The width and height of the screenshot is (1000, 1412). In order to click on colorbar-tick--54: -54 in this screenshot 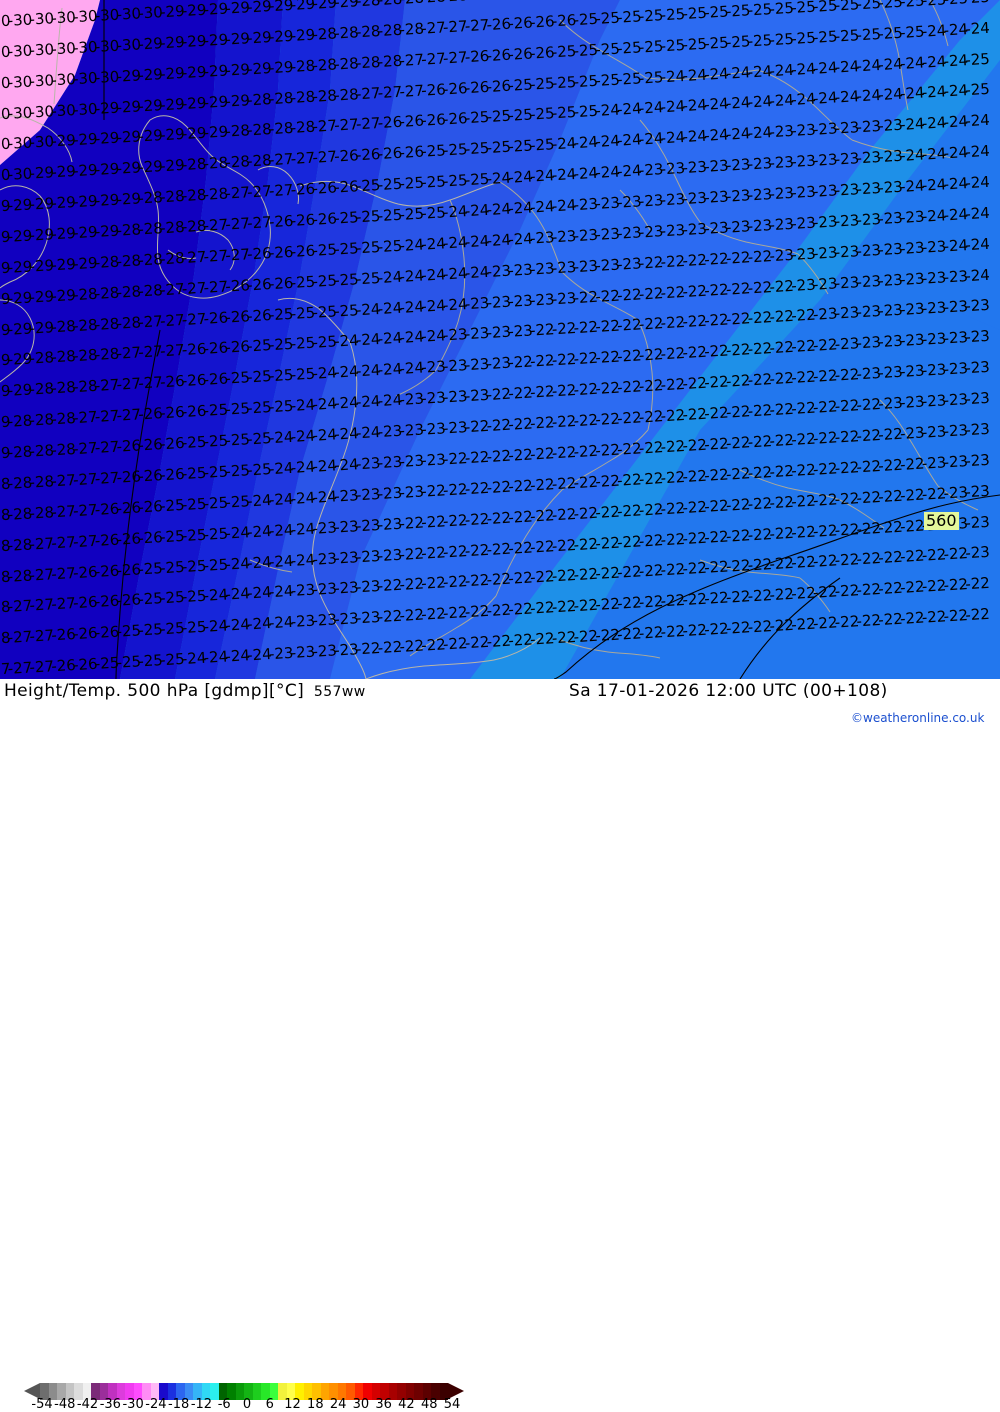, I will do `click(42, 1404)`.